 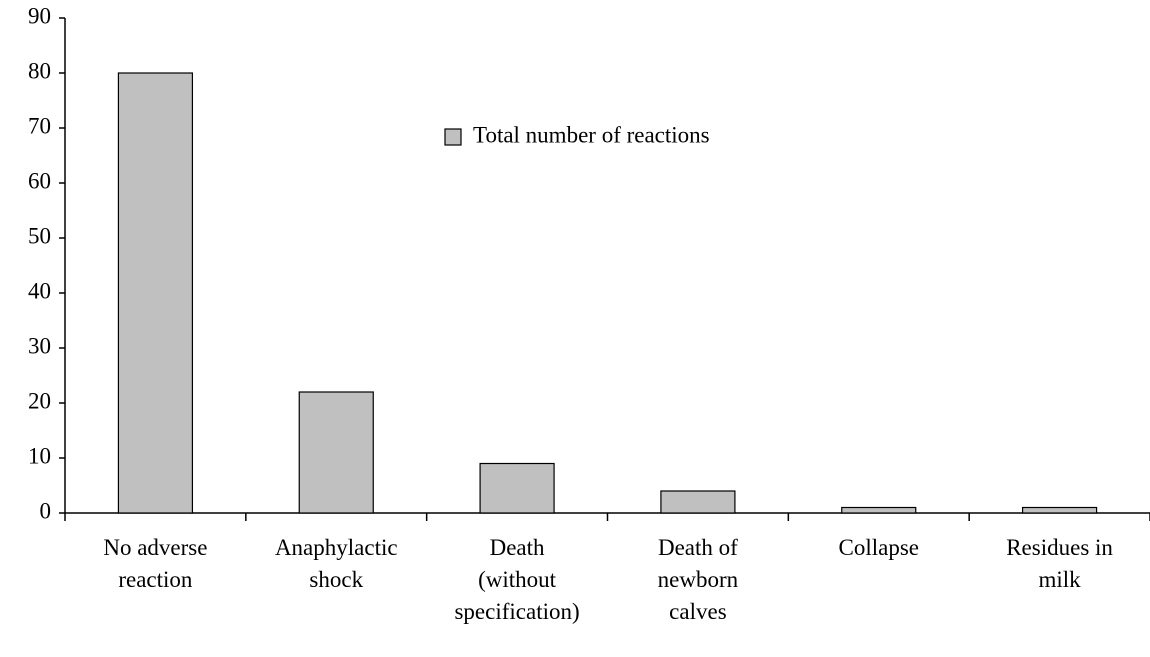 What do you see at coordinates (39, 455) in the screenshot?
I see `y-tick-label: 10` at bounding box center [39, 455].